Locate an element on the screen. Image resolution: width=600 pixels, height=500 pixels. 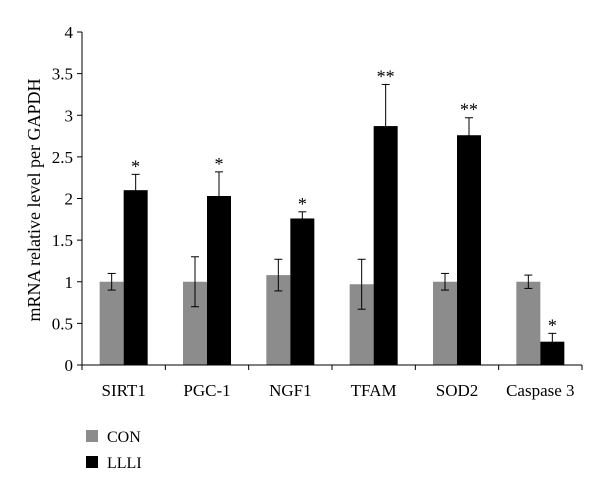
x-category-label: NGF1 is located at coordinates (290, 390).